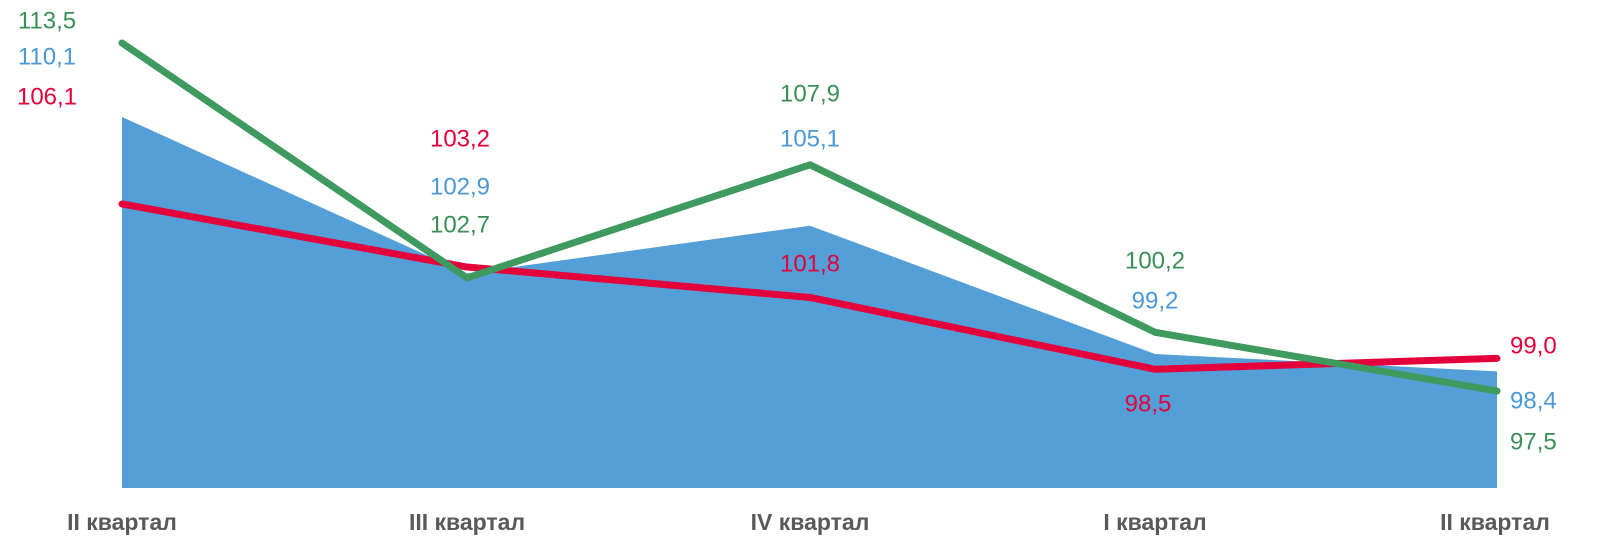 The height and width of the screenshot is (556, 1620). I want to click on data-label: 98,5, so click(1148, 403).